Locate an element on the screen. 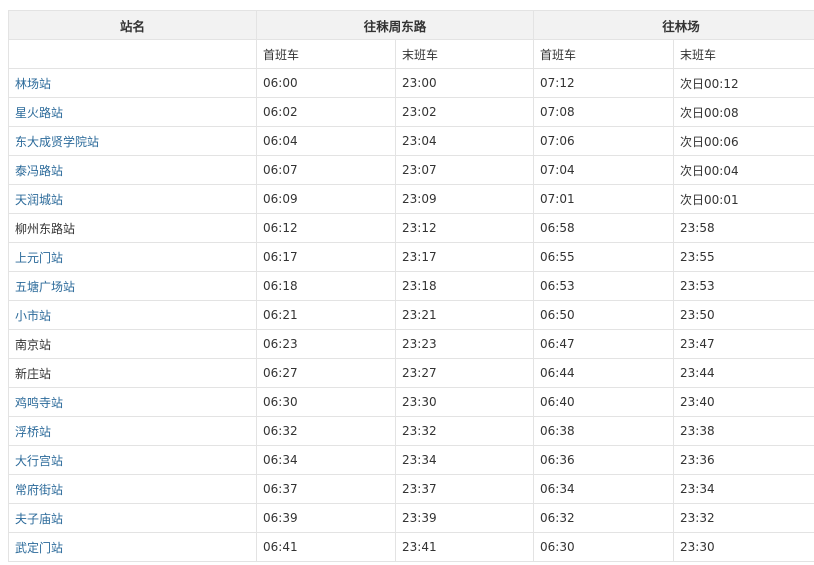  table-row: 南京站 06:23 23:23 06:47 23:47 is located at coordinates (411, 344).